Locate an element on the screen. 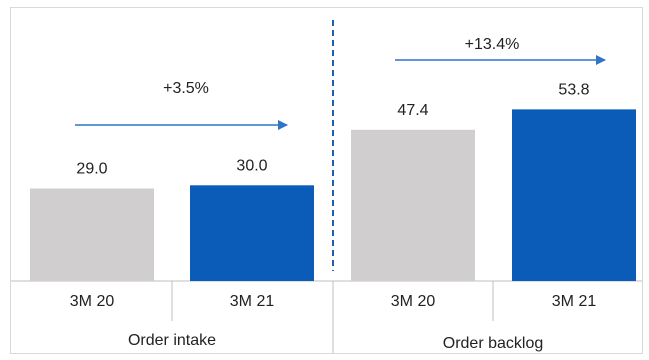  change-label-order-backlog: +13.4% is located at coordinates (492, 44).